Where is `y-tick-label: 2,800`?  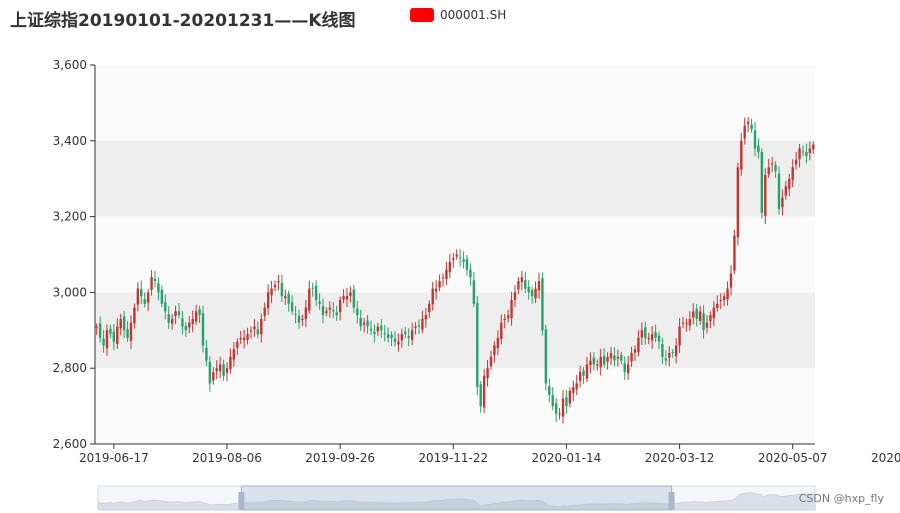
y-tick-label: 2,800 is located at coordinates (70, 368).